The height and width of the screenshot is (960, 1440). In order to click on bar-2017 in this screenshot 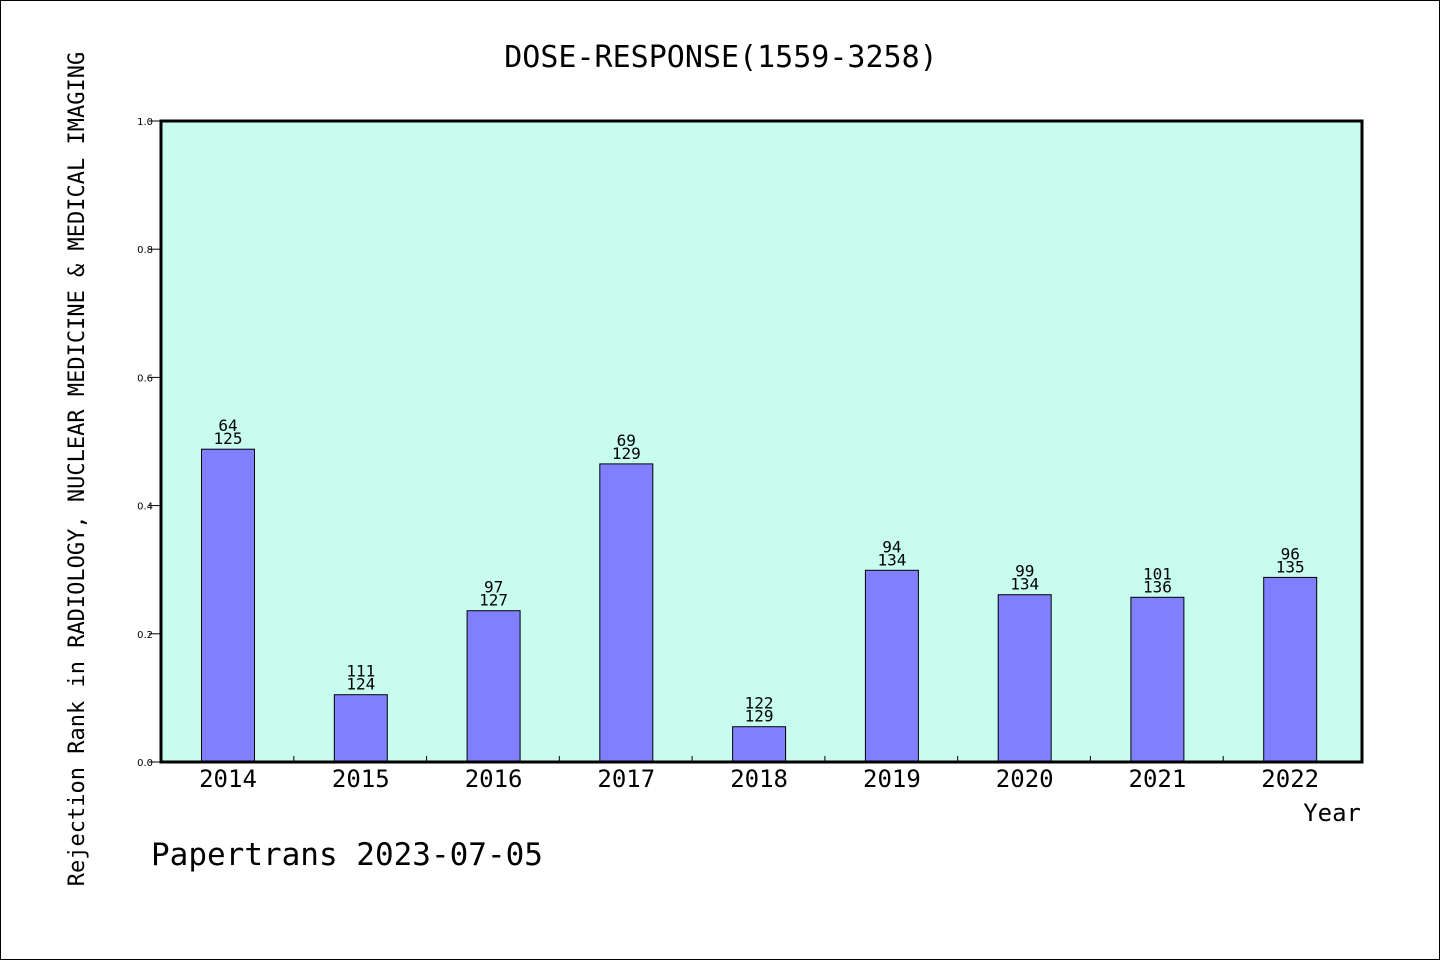, I will do `click(626, 613)`.